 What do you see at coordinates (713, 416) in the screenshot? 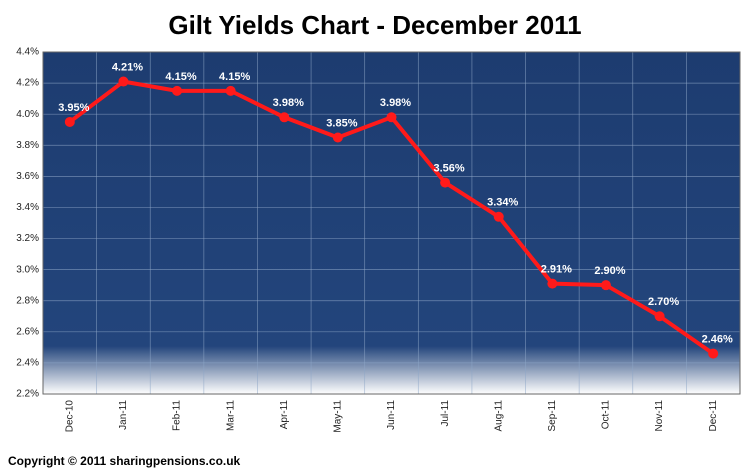
I see `x-tick-label: Dec-11` at bounding box center [713, 416].